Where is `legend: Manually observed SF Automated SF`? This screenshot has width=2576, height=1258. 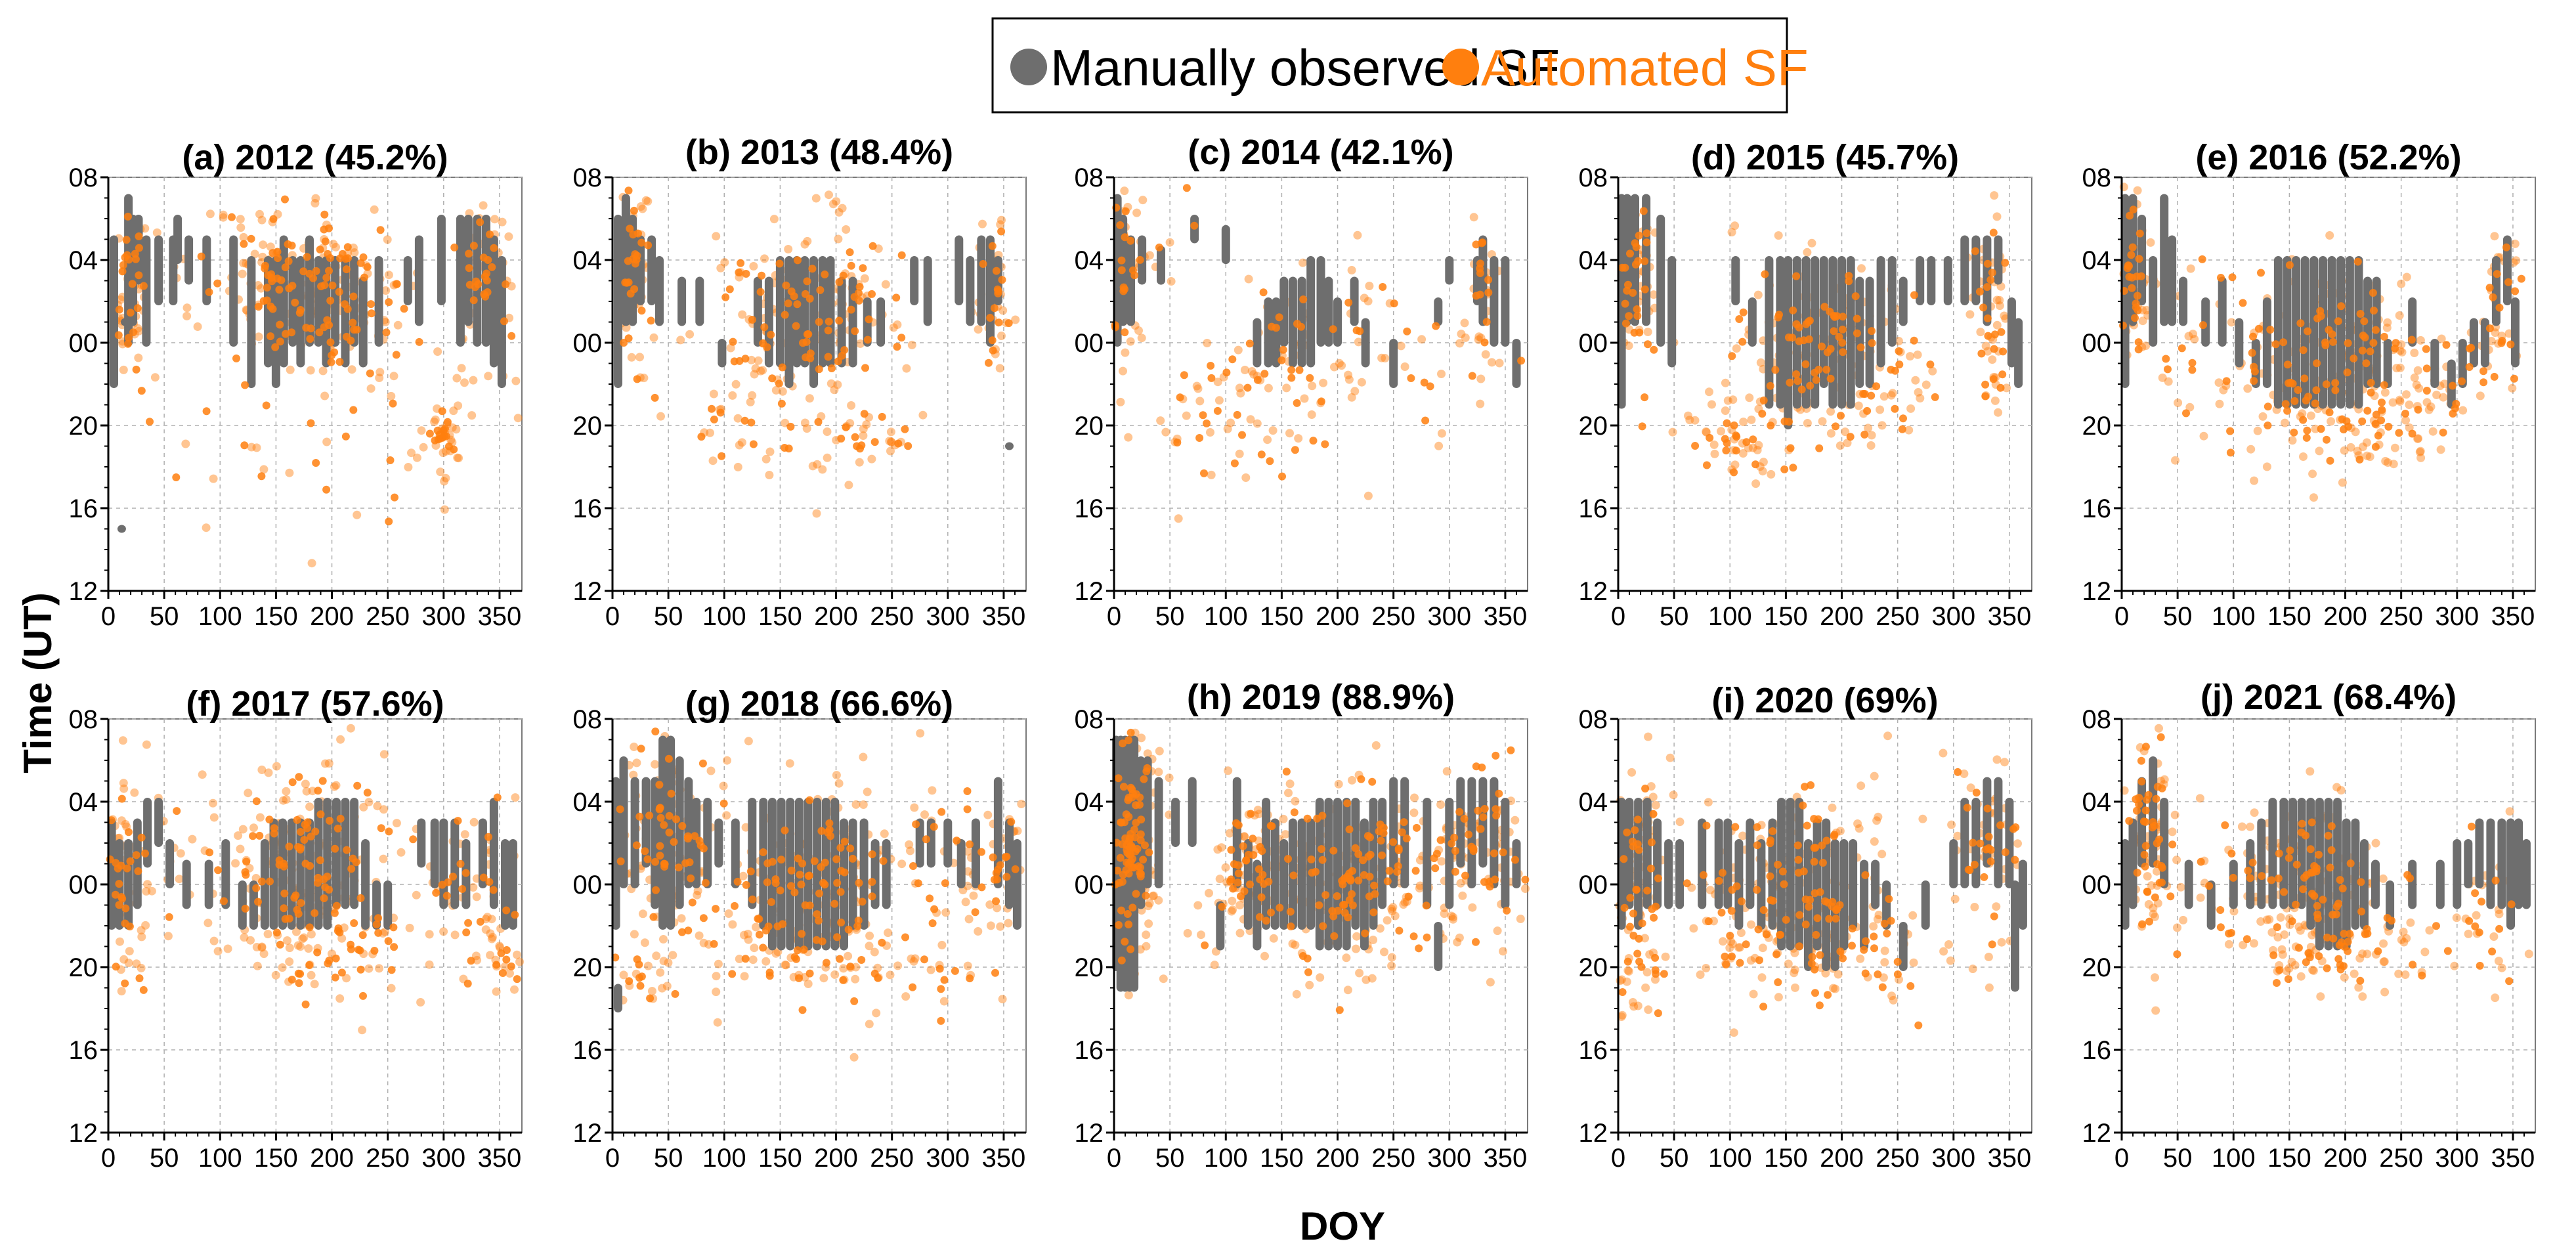 legend: Manually observed SF Automated SF is located at coordinates (1400, 65).